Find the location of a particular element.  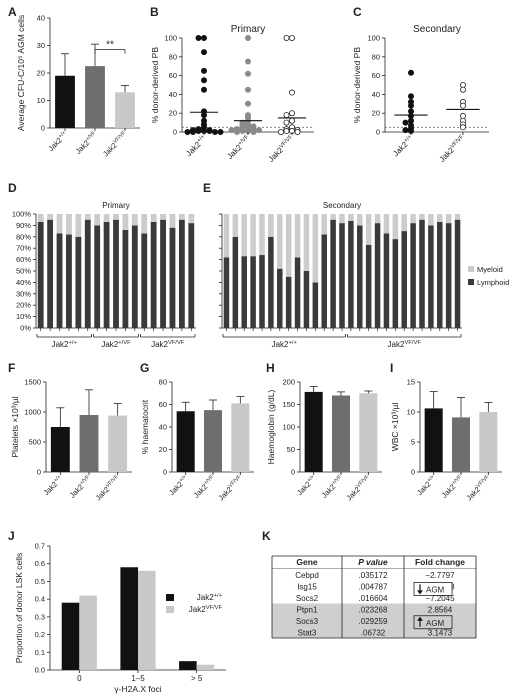

group-label: Jak2VF/VF is located at coordinates (405, 344).